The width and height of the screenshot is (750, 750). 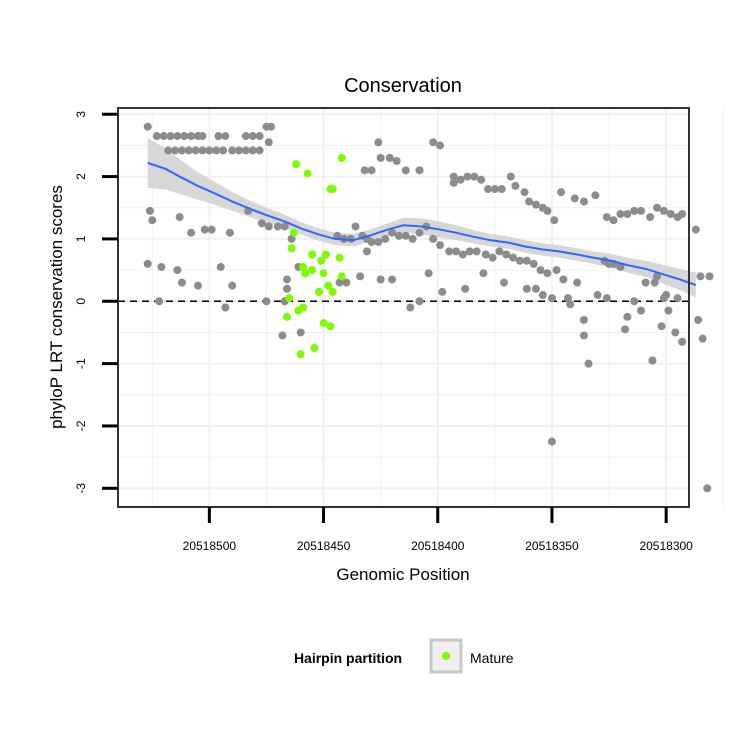 What do you see at coordinates (81, 114) in the screenshot?
I see `y-tick-label: 3` at bounding box center [81, 114].